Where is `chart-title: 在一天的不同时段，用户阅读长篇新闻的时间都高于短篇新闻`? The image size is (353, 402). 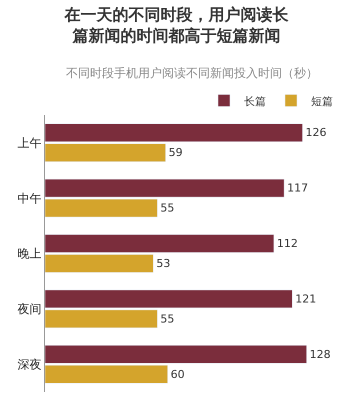
chart-title: 在一天的不同时段，用户阅读长篇新闻的时间都高于短篇新闻 is located at coordinates (177, 25).